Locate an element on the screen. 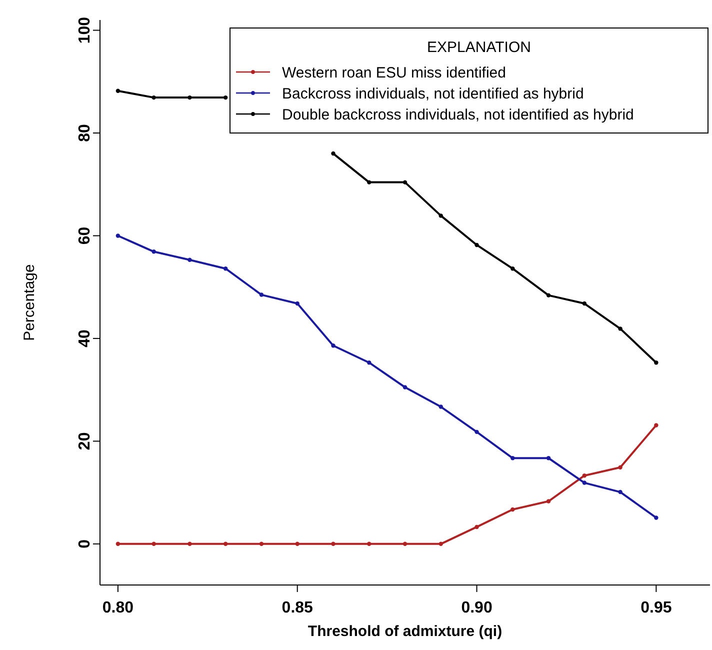  y-tick-label: 100 is located at coordinates (85, 30).